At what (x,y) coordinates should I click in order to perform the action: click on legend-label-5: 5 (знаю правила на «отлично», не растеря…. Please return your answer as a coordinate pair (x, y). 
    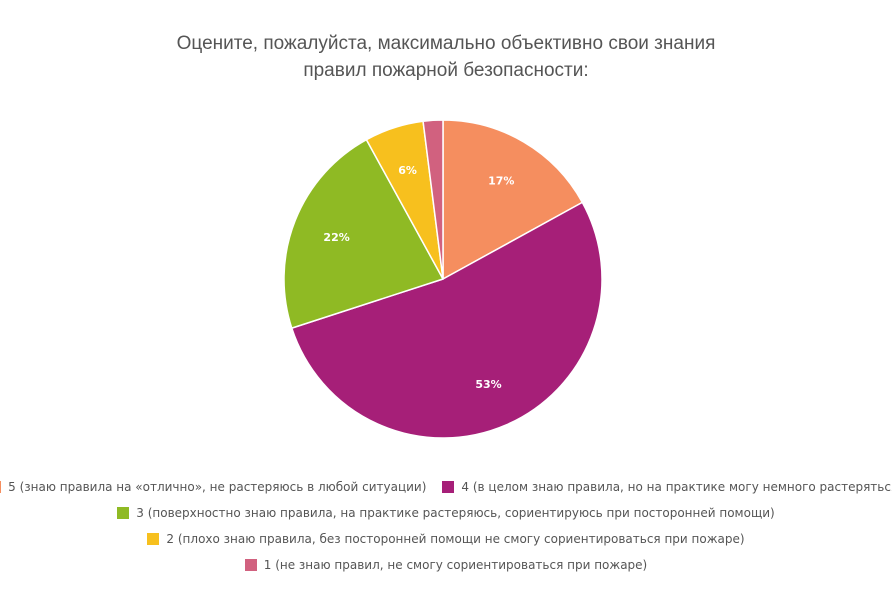
    Looking at the image, I should click on (217, 487).